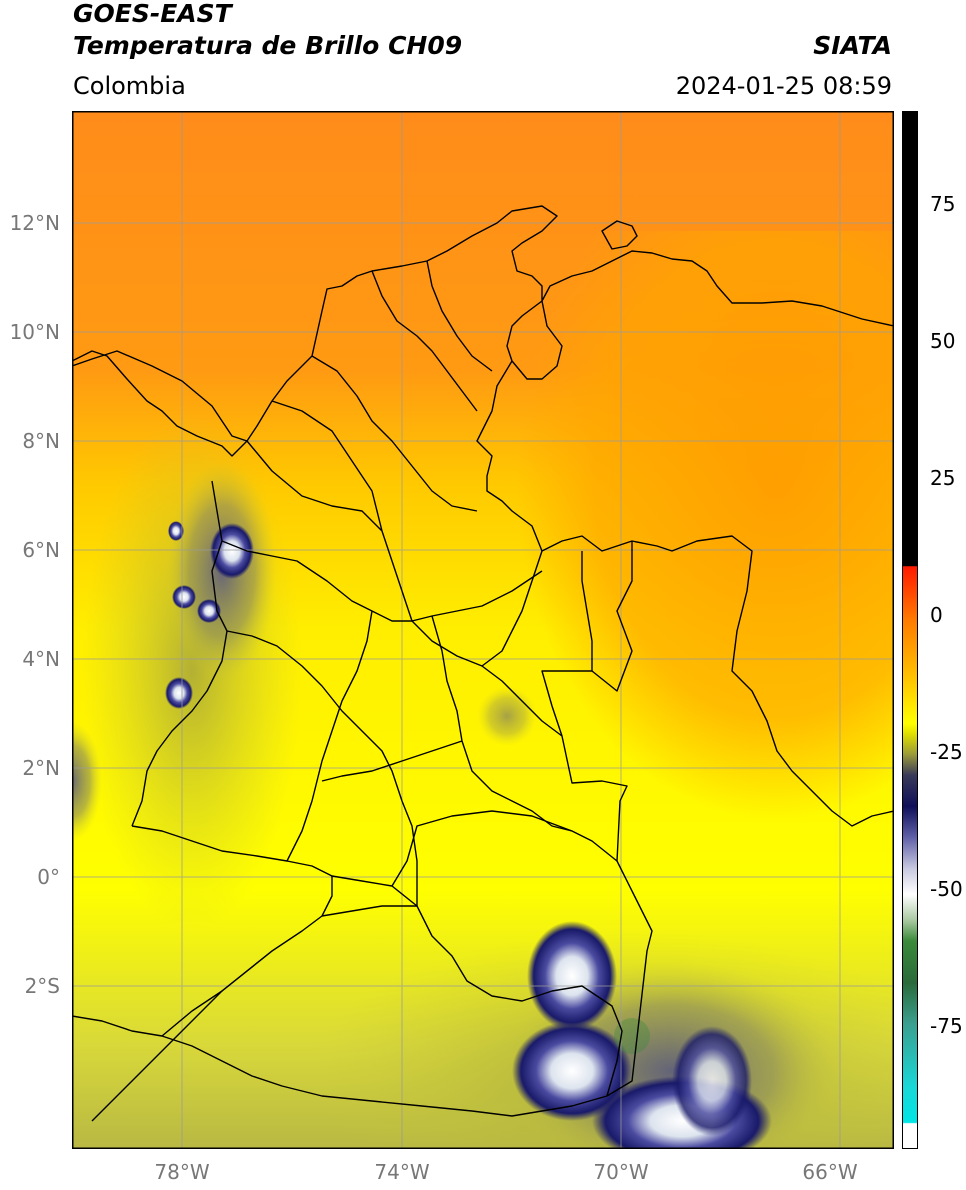  I want to click on lat-label-6n: 6°N, so click(41, 550).